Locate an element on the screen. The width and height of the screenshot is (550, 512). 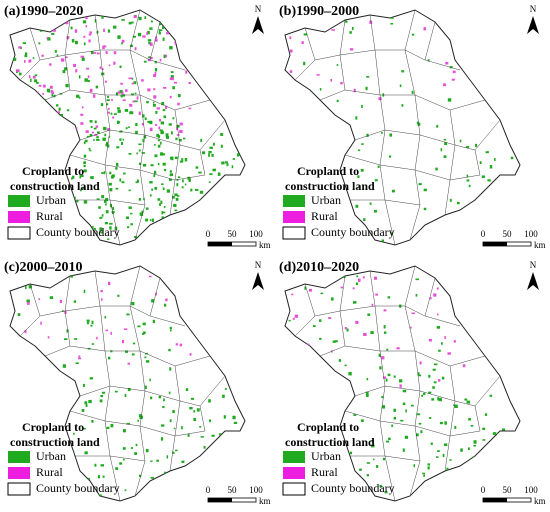
legend-label: Rural is located at coordinates (49, 472).